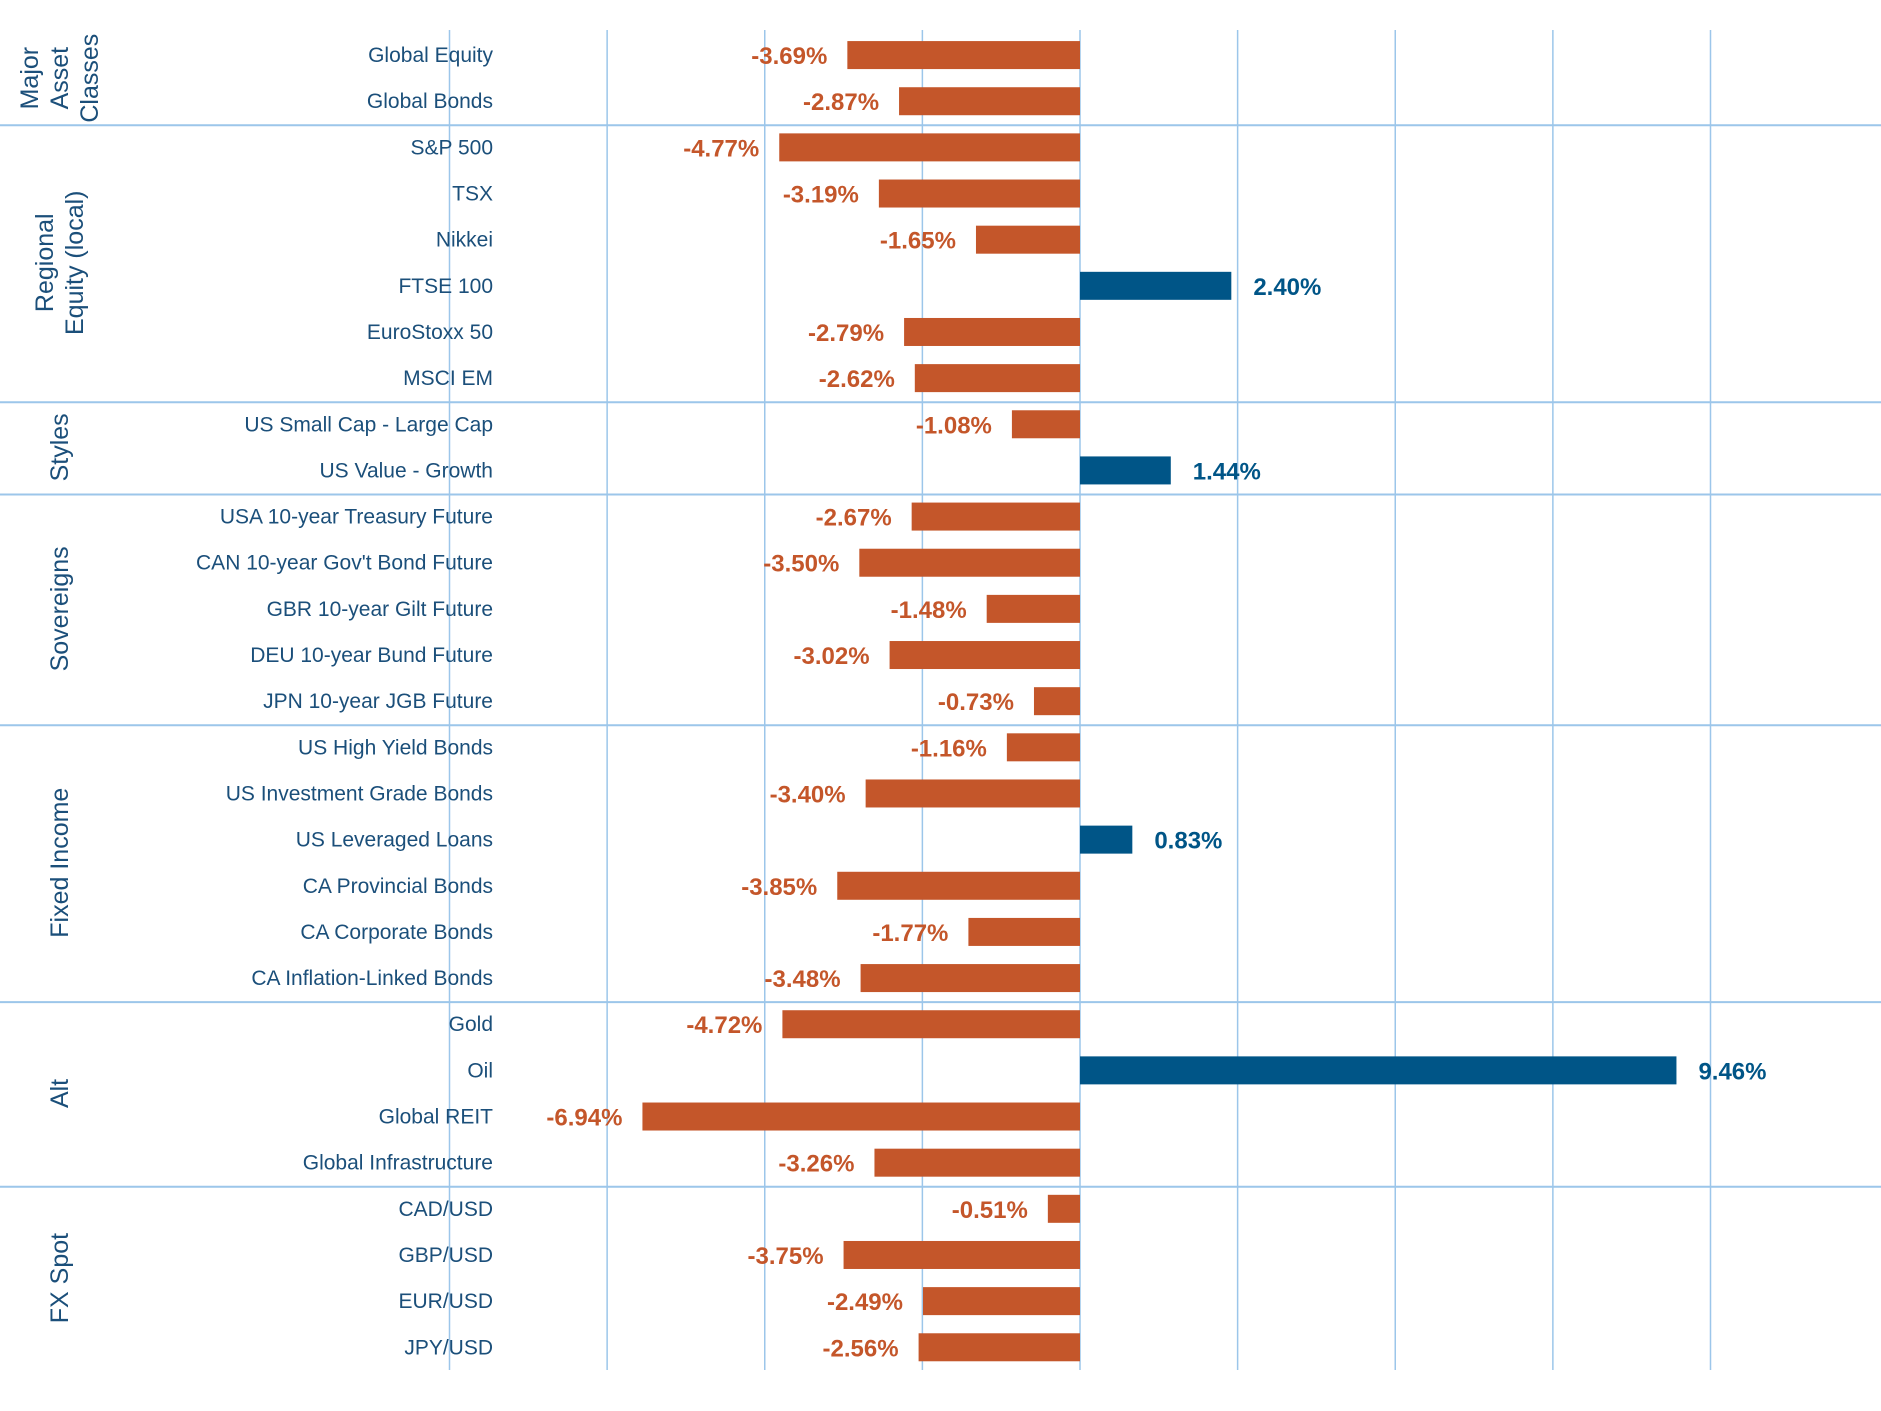  What do you see at coordinates (976, 702) in the screenshot?
I see `data-label: -0.73%` at bounding box center [976, 702].